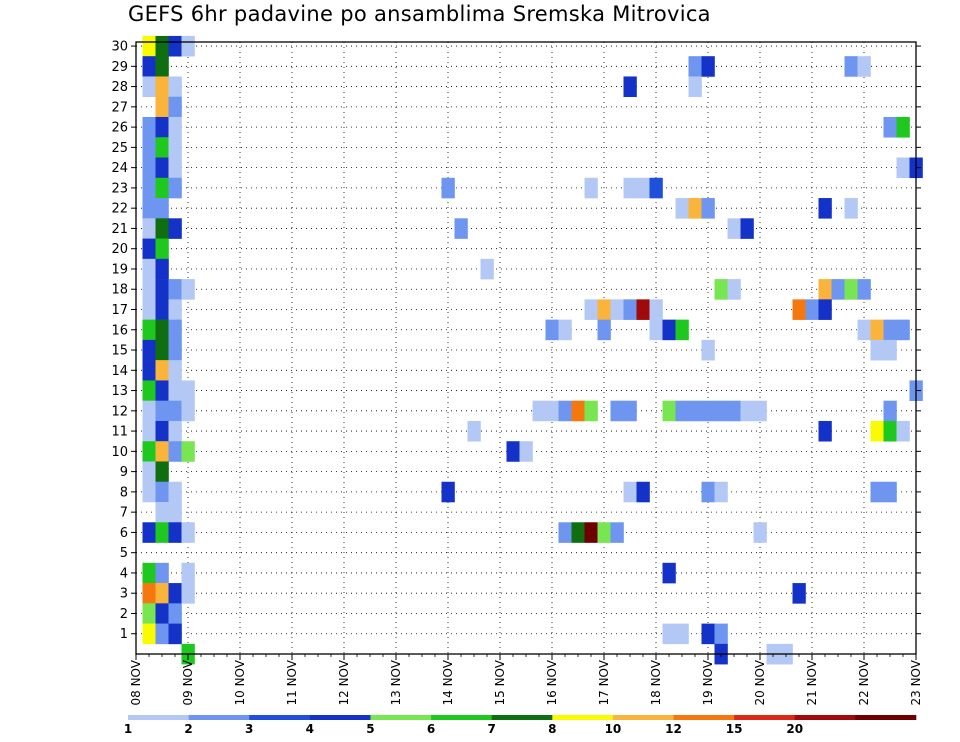 Image resolution: width=960 pixels, height=742 pixels. What do you see at coordinates (604, 682) in the screenshot?
I see `x-tick-label: 17 NOV` at bounding box center [604, 682].